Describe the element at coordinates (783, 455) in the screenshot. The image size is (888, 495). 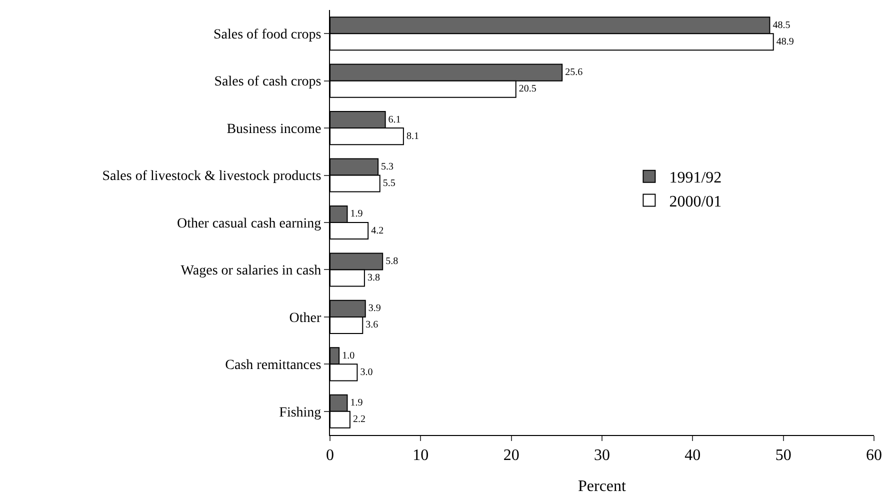
I see `x-tick-label: 50` at that location.